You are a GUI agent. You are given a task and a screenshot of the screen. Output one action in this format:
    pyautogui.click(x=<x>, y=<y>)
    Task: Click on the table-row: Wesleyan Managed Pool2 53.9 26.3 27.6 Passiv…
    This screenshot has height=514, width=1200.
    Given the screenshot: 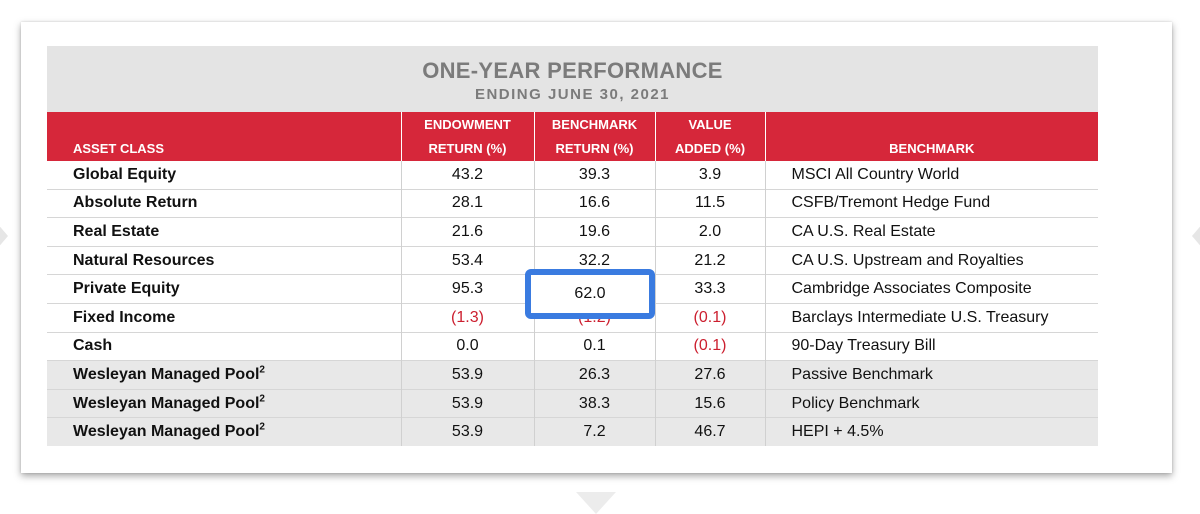 What is the action you would take?
    pyautogui.click(x=572, y=375)
    